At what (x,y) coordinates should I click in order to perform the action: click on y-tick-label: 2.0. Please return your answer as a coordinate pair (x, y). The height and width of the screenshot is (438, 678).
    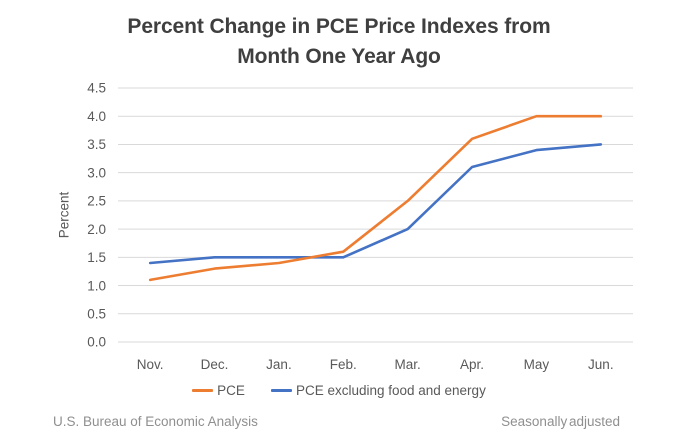
    Looking at the image, I should click on (96, 229).